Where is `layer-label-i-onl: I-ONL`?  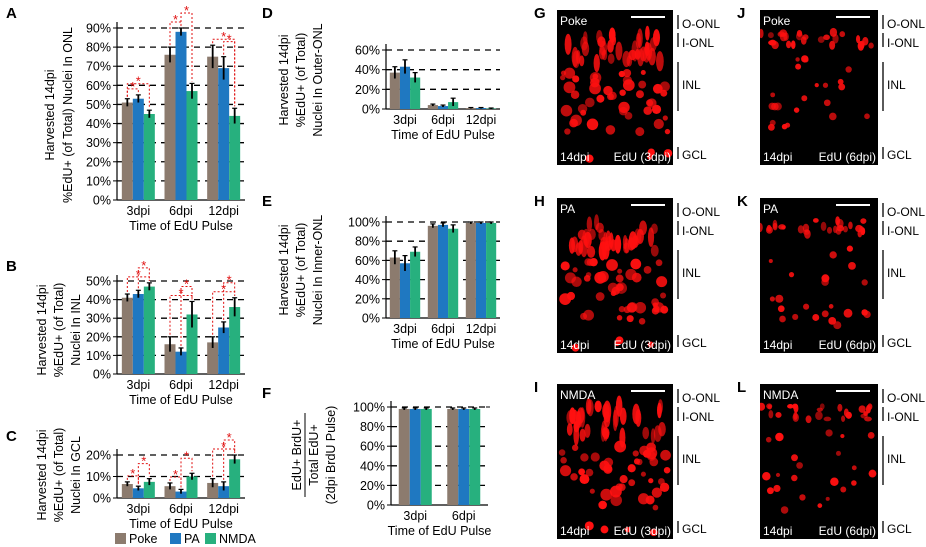
layer-label-i-onl: I-ONL is located at coordinates (903, 43).